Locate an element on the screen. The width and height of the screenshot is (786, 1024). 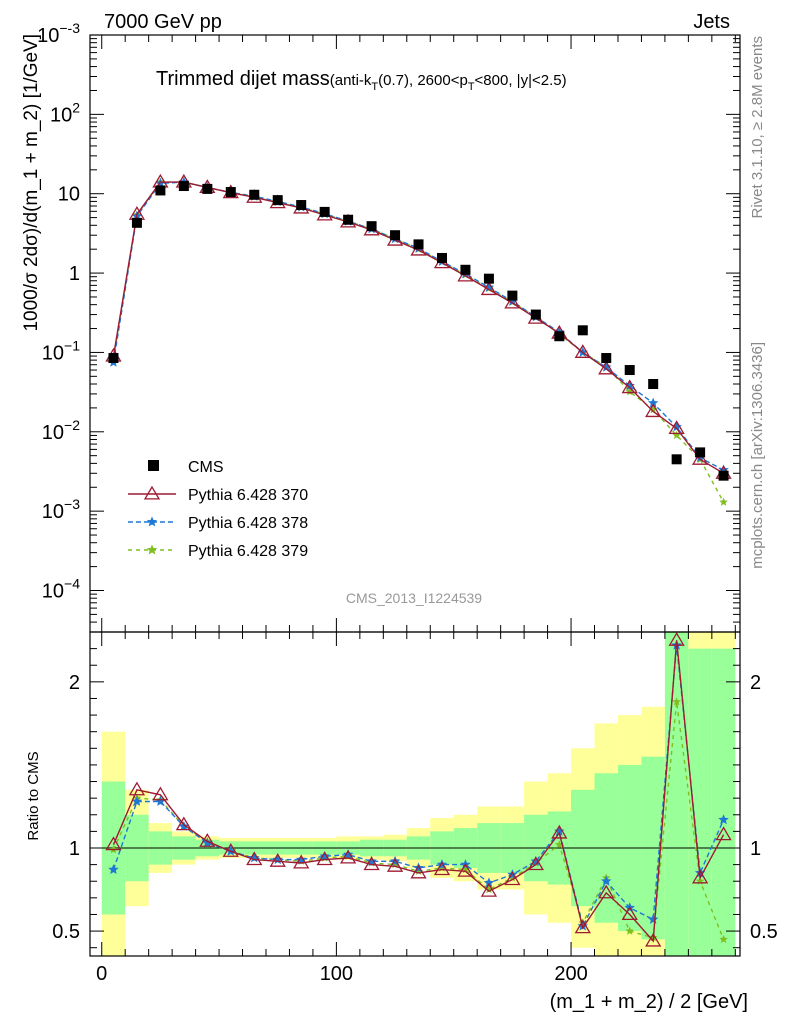
y-tick-label: 10⁻¹ is located at coordinates (61, 350).